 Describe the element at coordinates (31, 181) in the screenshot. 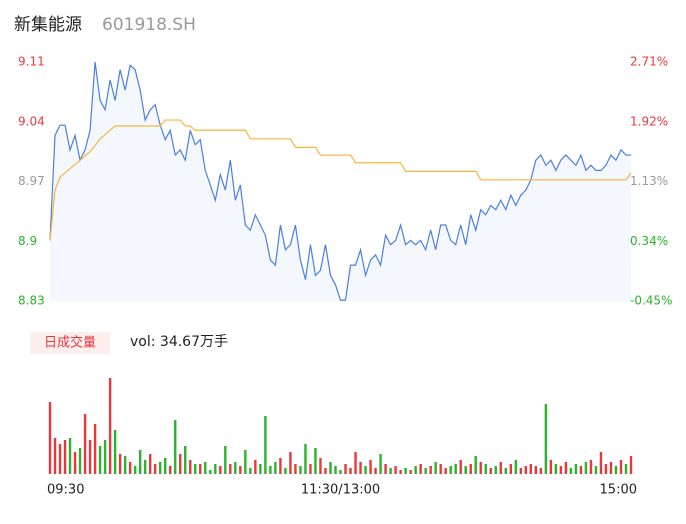

I see `y-tick-label: 8.97` at that location.